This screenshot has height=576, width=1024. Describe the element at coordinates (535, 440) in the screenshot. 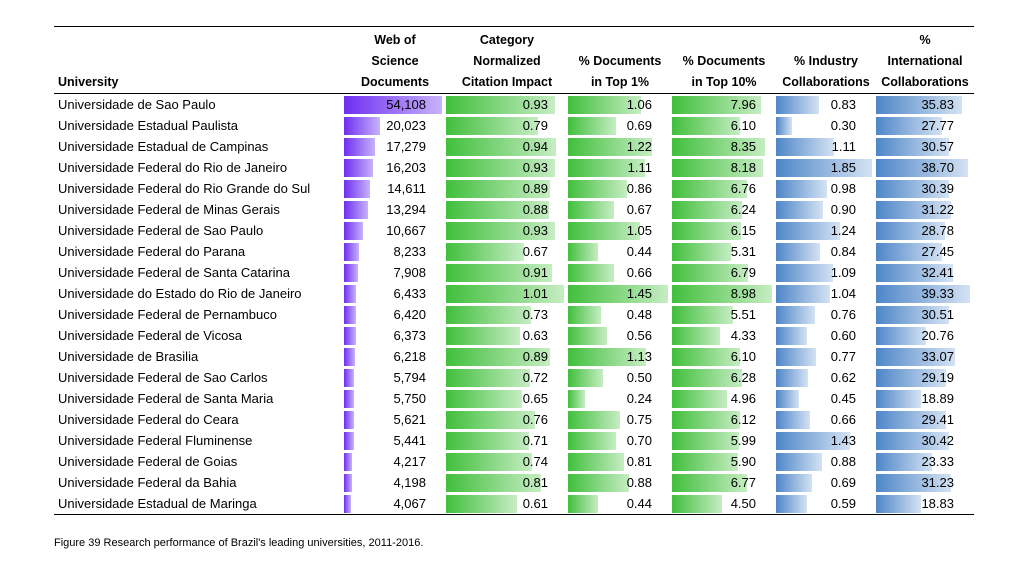

I see `metric-value: 0.71` at that location.